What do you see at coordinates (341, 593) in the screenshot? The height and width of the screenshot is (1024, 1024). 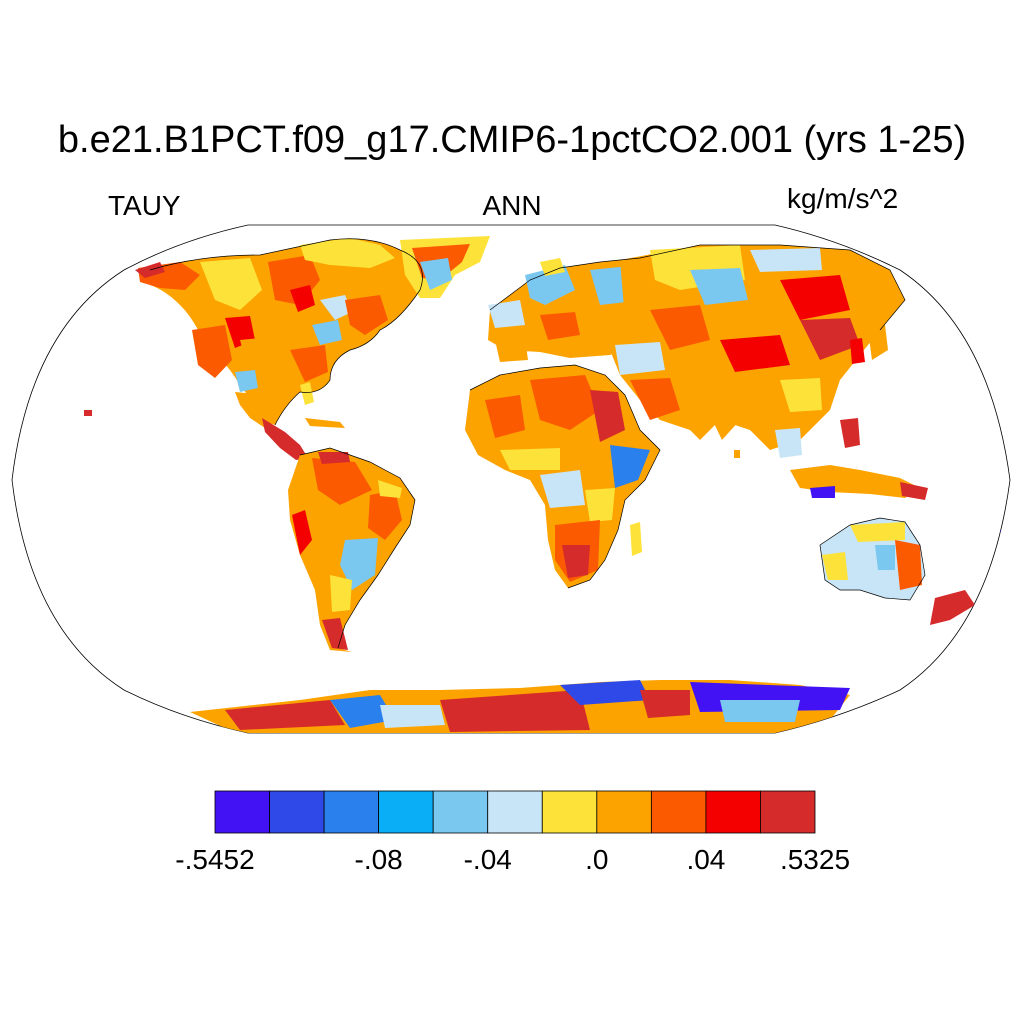 I see `pampas-yellow` at bounding box center [341, 593].